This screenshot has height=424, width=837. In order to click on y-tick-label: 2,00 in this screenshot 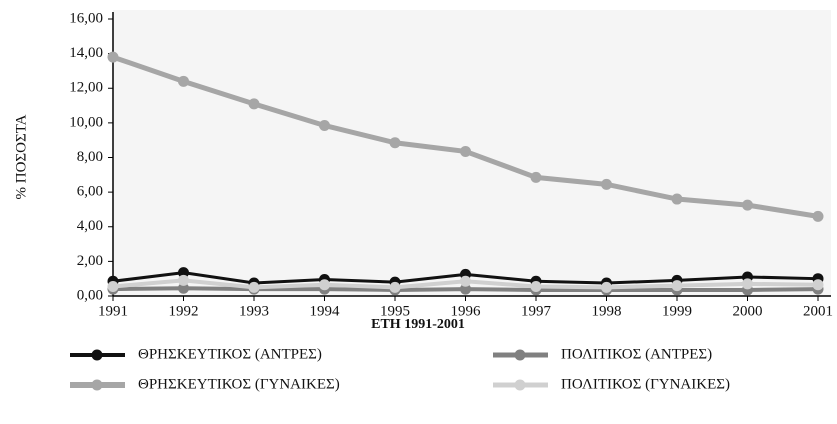, I will do `click(90, 261)`.